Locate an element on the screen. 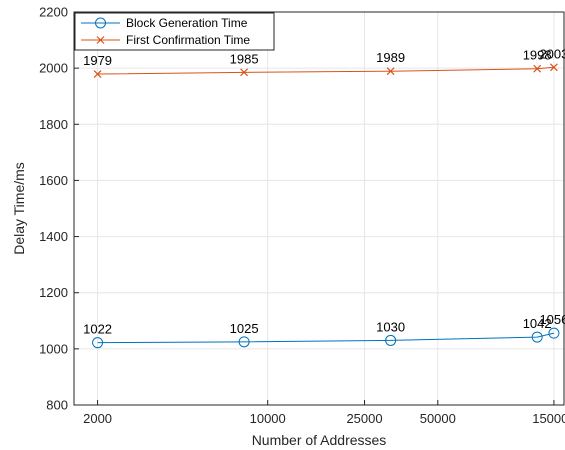 The width and height of the screenshot is (565, 450). data-label: 1979 is located at coordinates (97, 60).